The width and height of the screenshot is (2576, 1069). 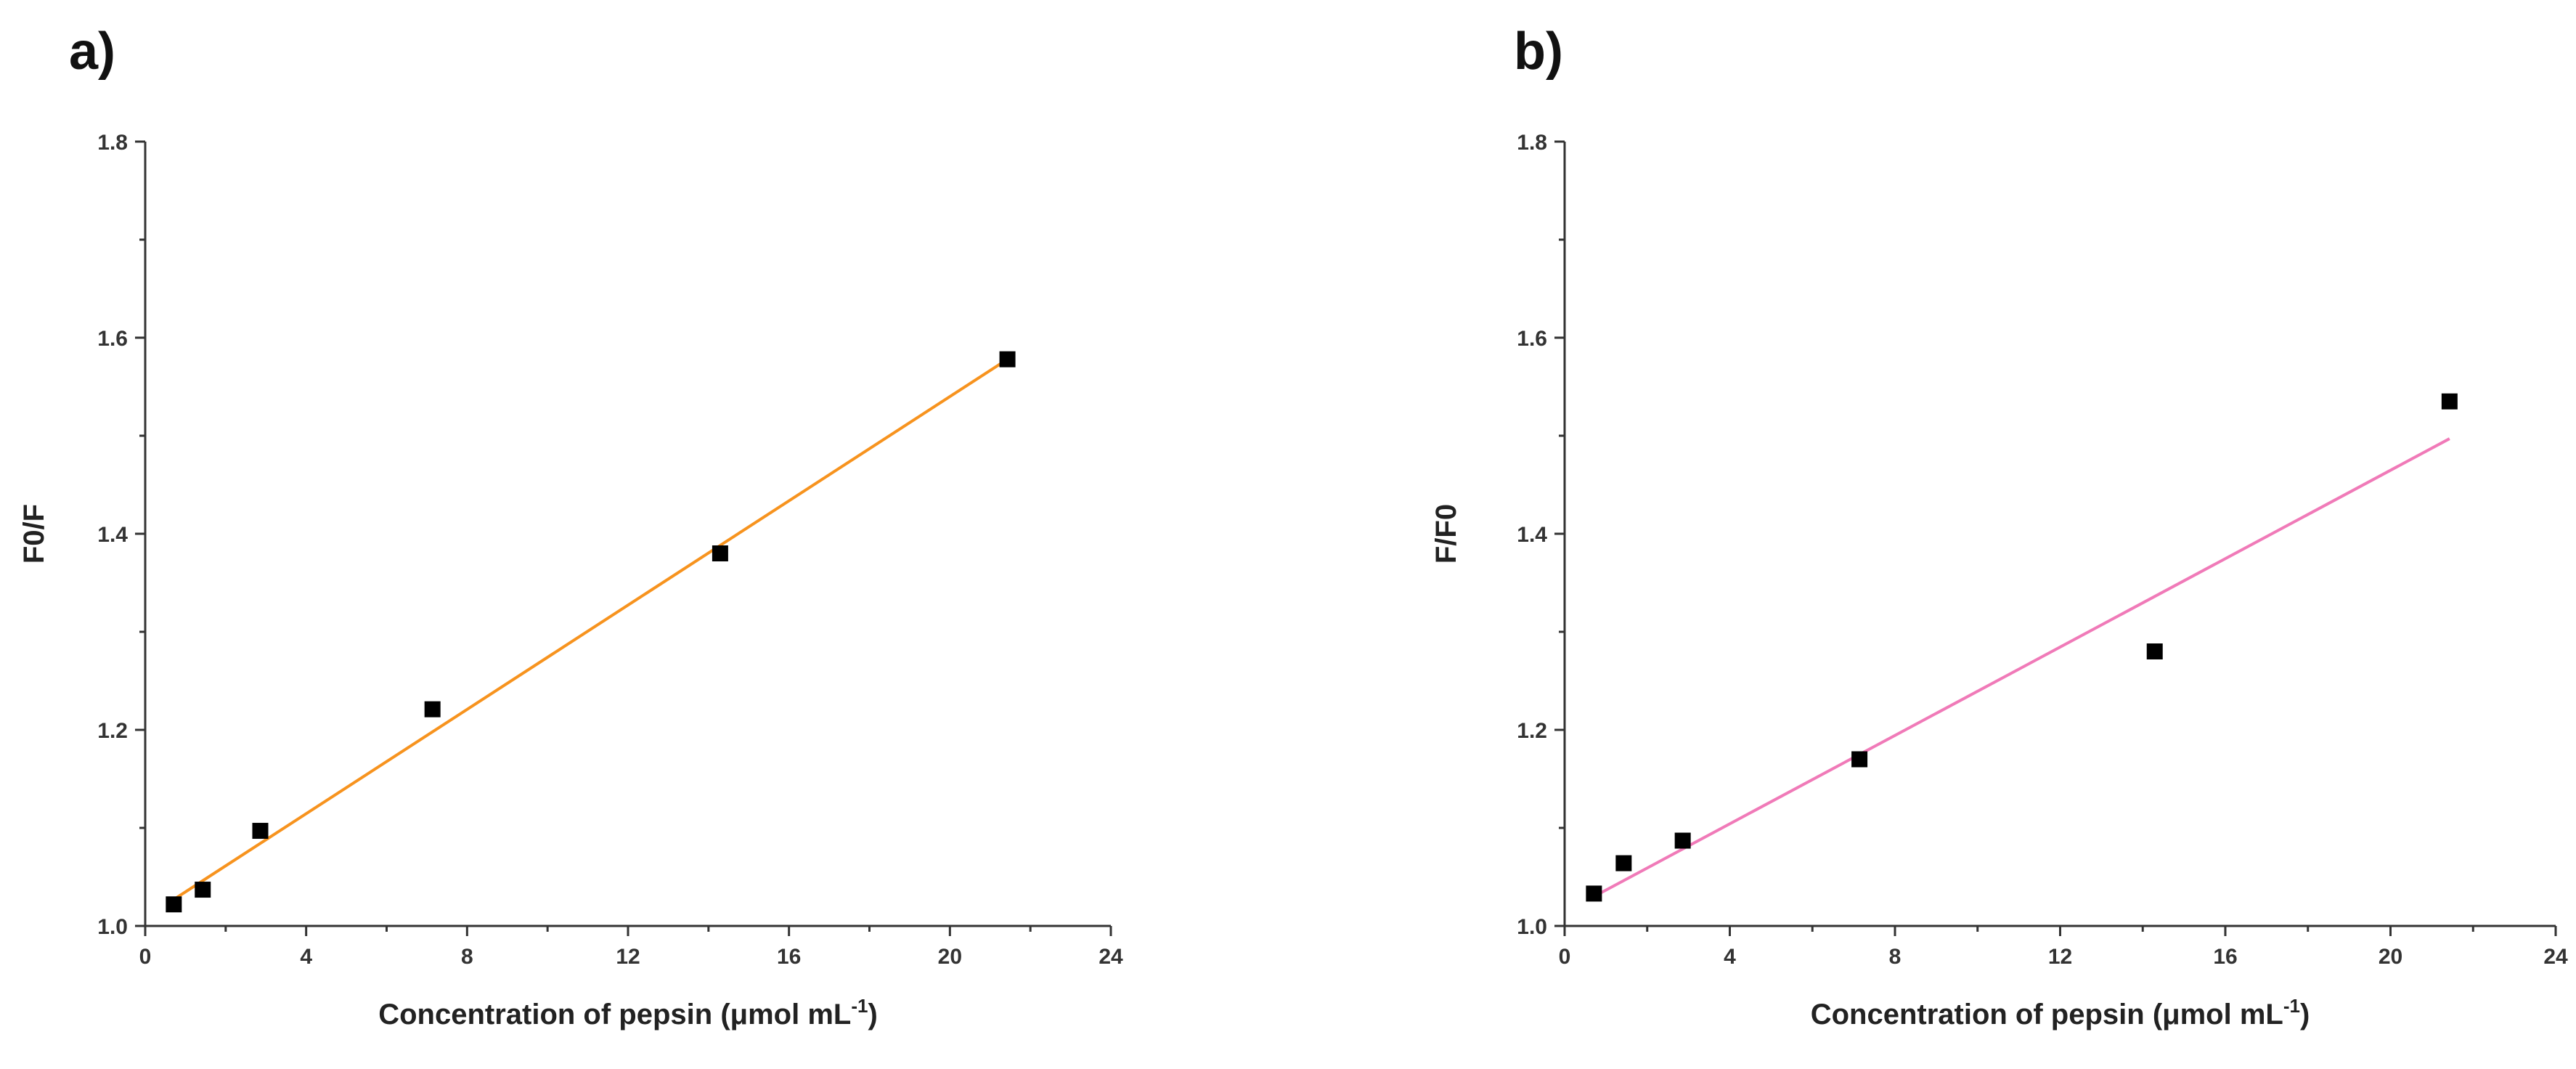 I want to click on panel-label: a), so click(x=92, y=52).